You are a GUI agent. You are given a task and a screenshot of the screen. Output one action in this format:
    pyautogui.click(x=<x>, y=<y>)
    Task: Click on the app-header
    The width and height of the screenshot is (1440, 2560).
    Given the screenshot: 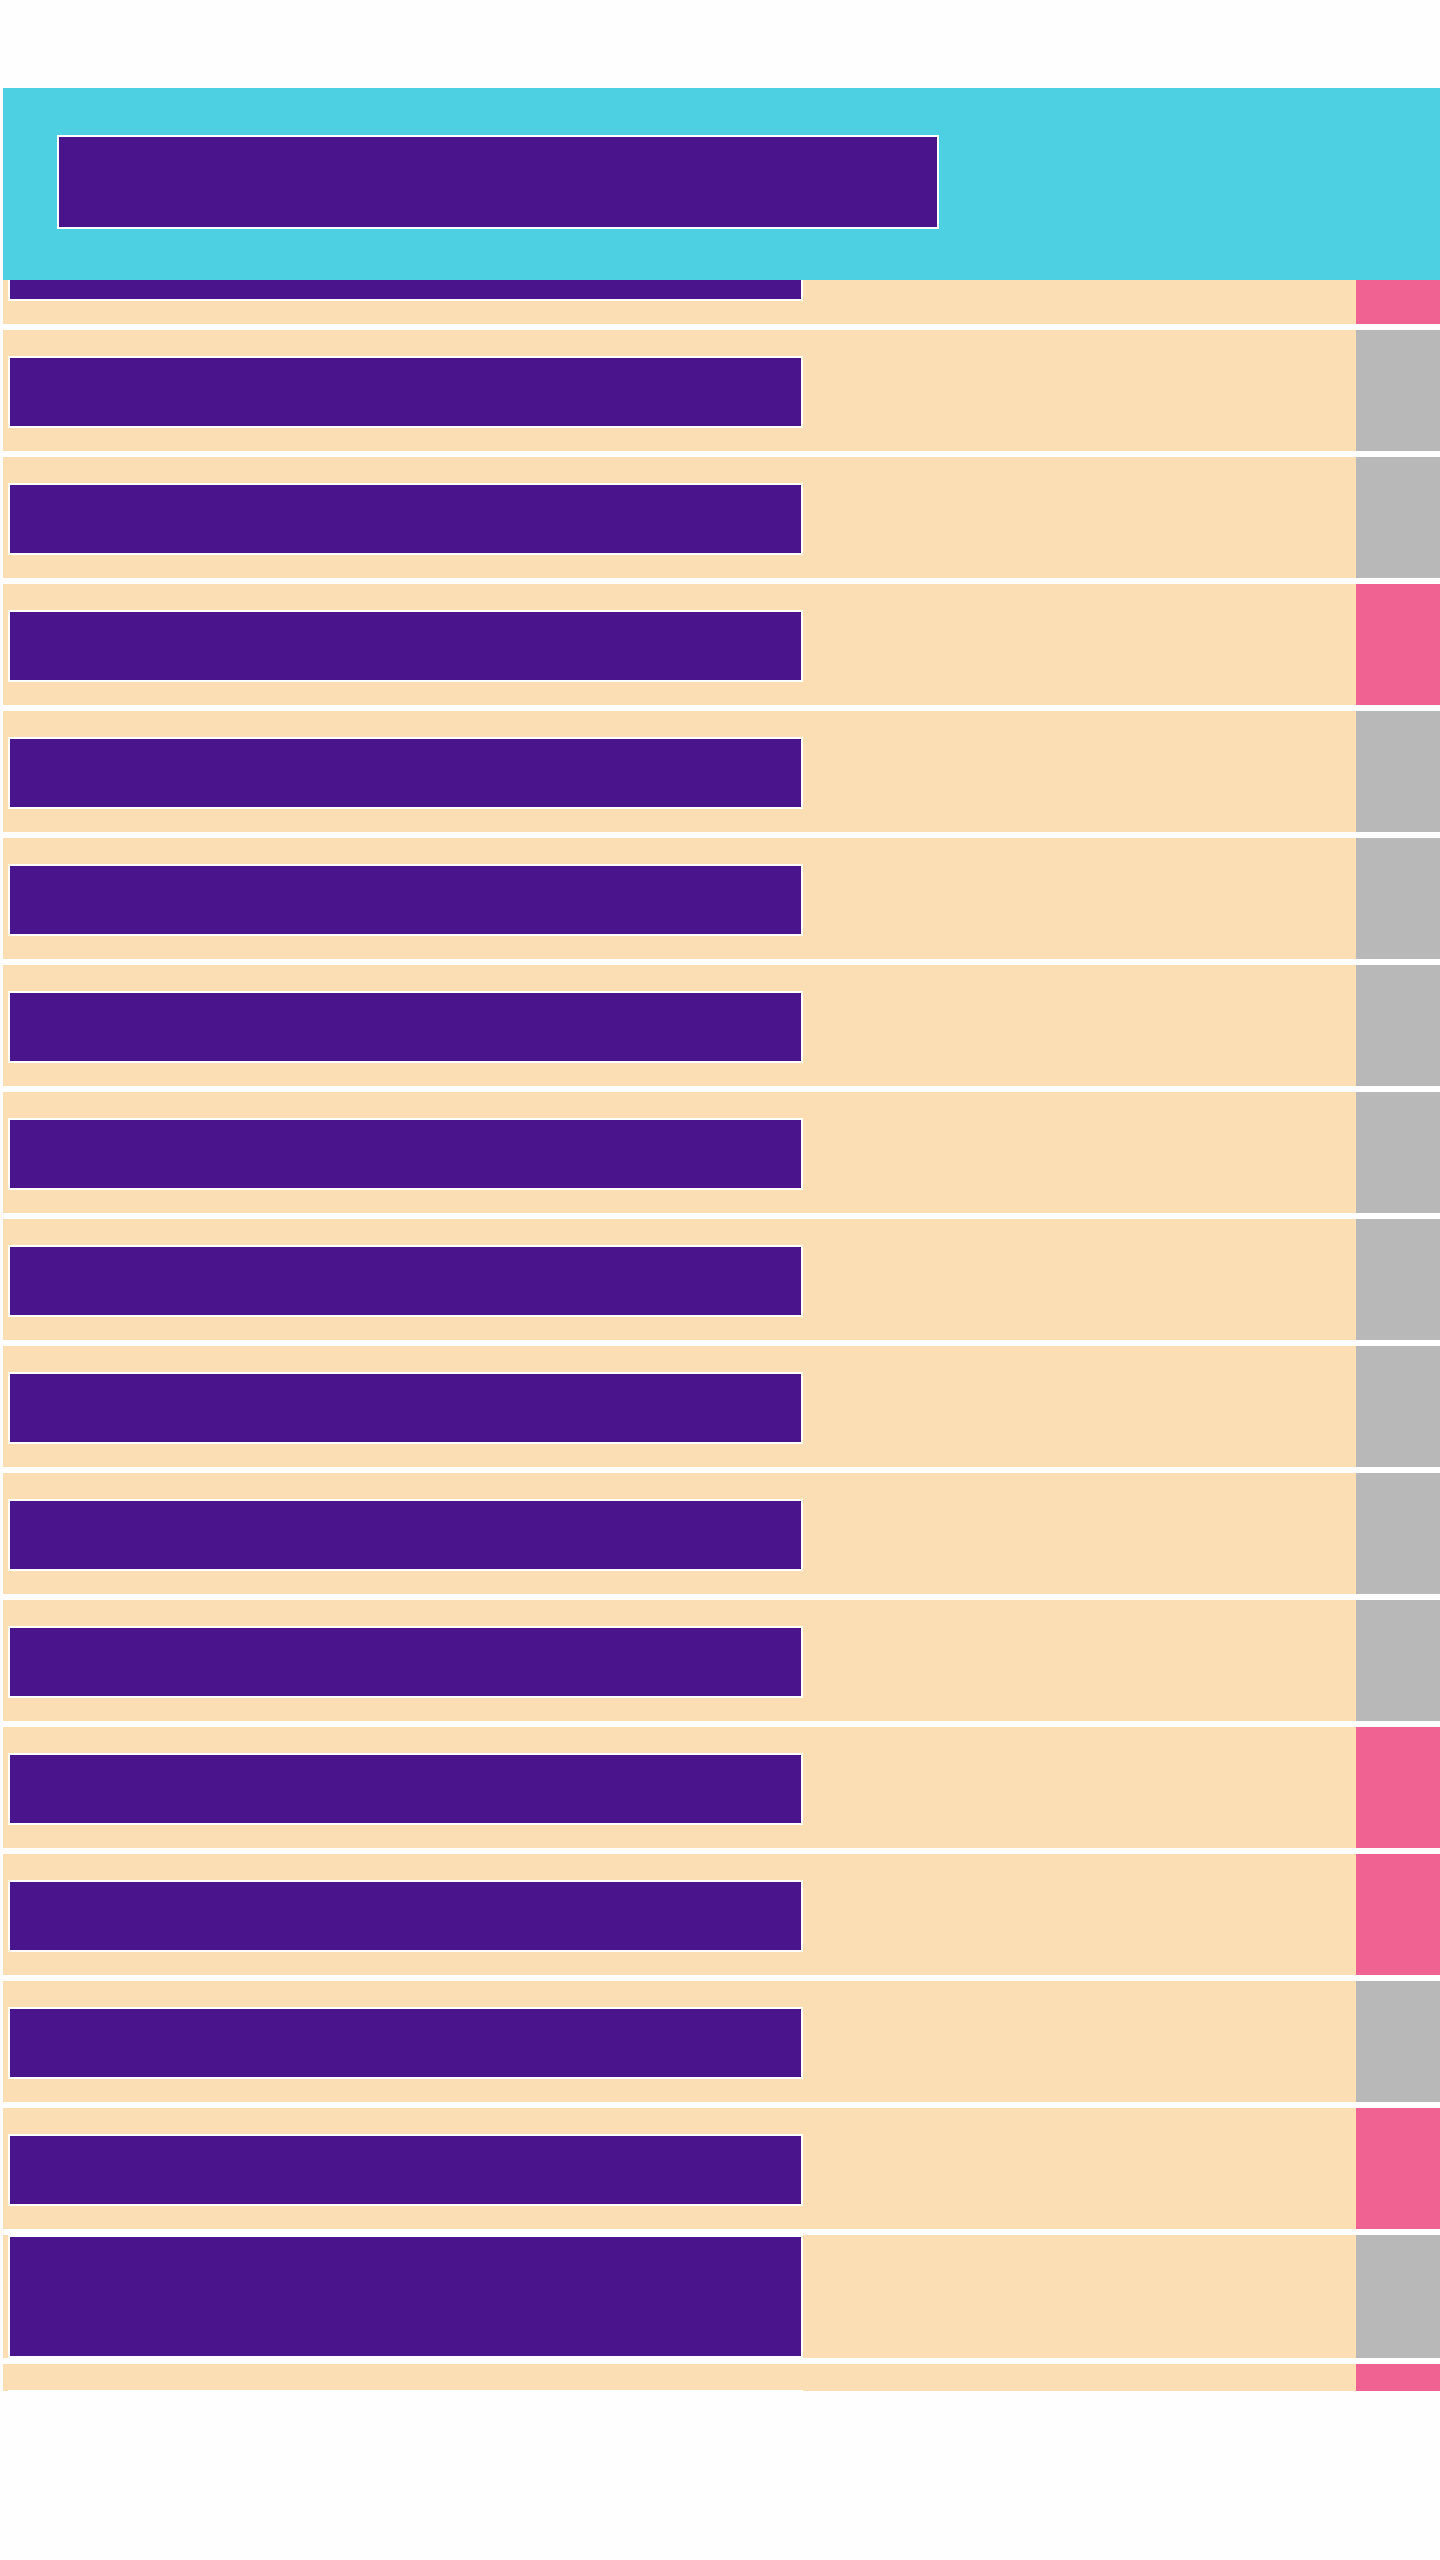 What is the action you would take?
    pyautogui.click(x=721, y=184)
    